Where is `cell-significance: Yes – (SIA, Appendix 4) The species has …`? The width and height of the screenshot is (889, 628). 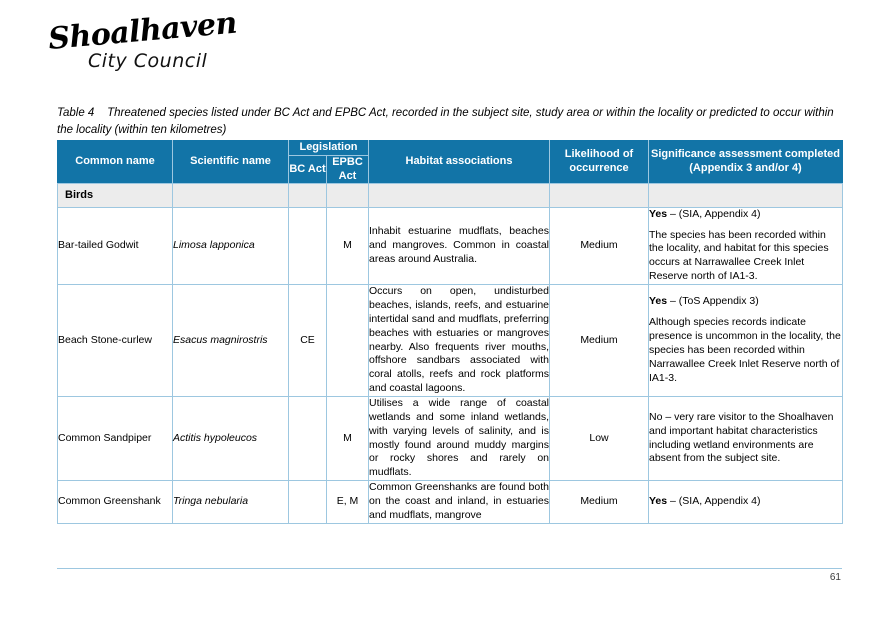
cell-significance: Yes – (SIA, Appendix 4) The species has … is located at coordinates (745, 246).